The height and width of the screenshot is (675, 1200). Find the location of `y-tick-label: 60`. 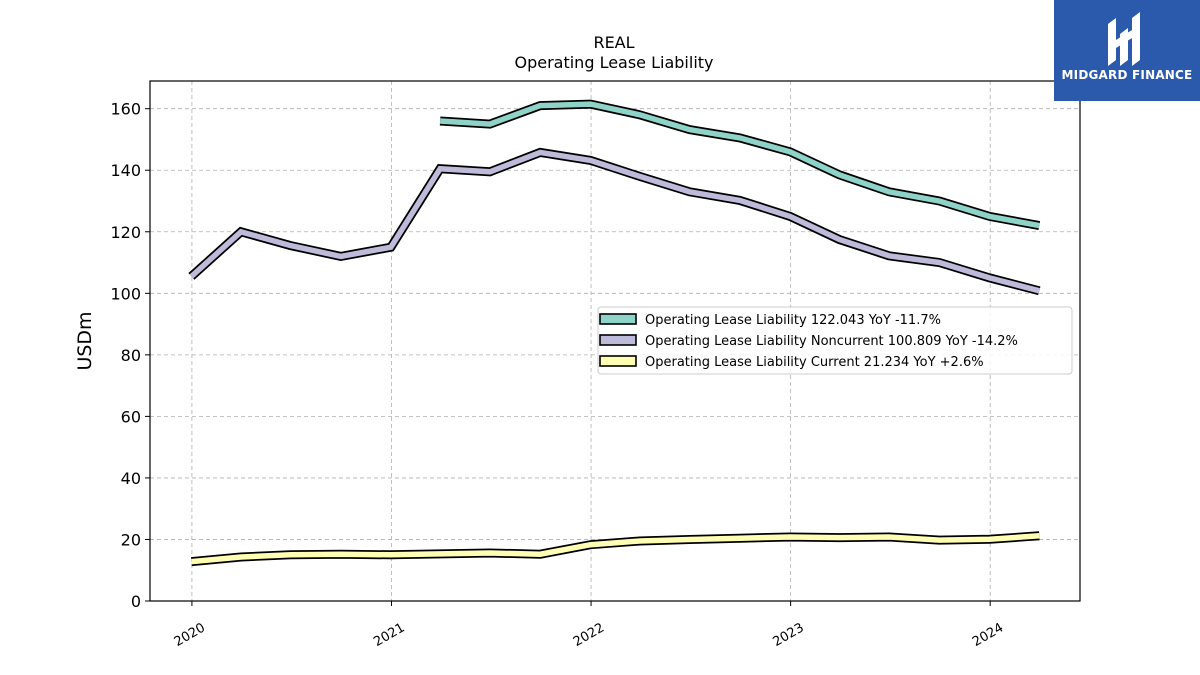

y-tick-label: 60 is located at coordinates (131, 416).